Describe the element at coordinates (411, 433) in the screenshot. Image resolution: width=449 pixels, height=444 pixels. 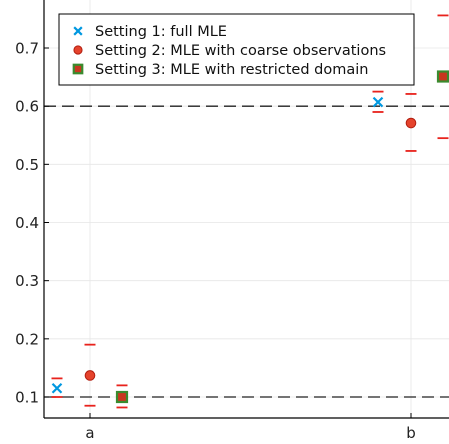
I see `x-tick-label: b` at that location.